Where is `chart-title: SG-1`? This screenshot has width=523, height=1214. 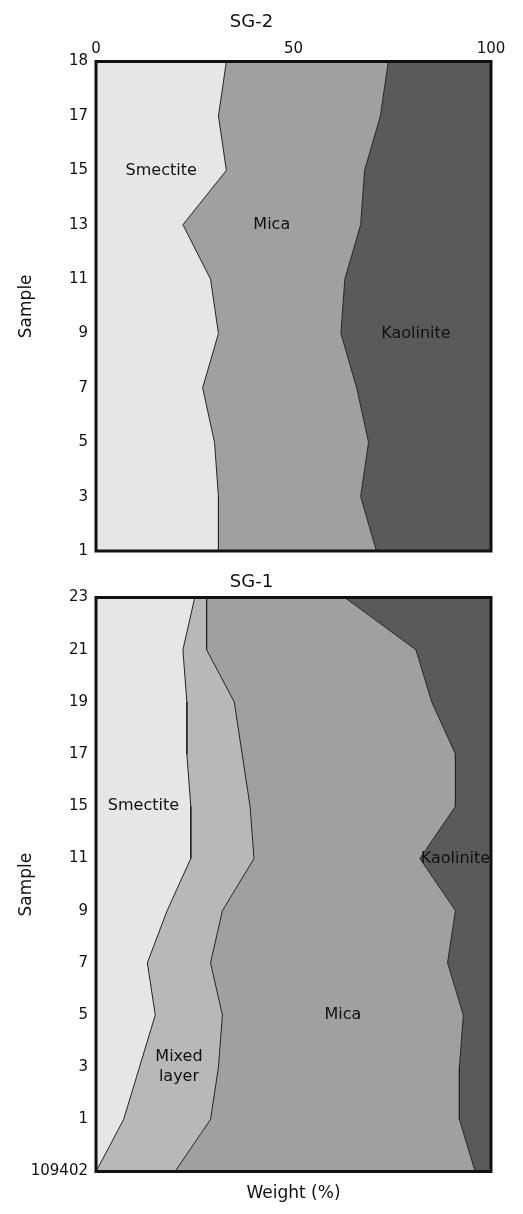
chart-title: SG-1 is located at coordinates (251, 581).